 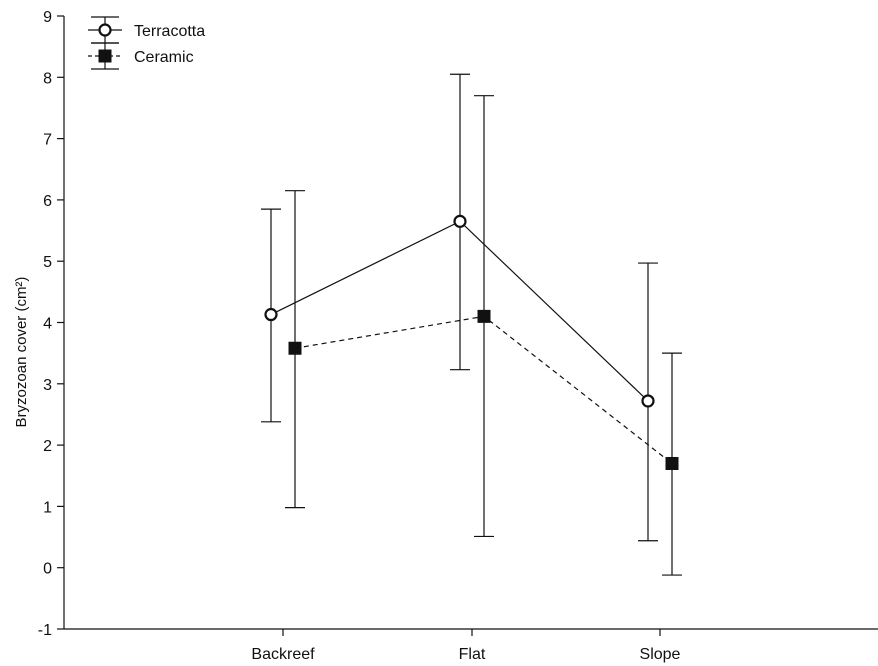 I want to click on y-tick-label: -1, so click(x=45, y=630).